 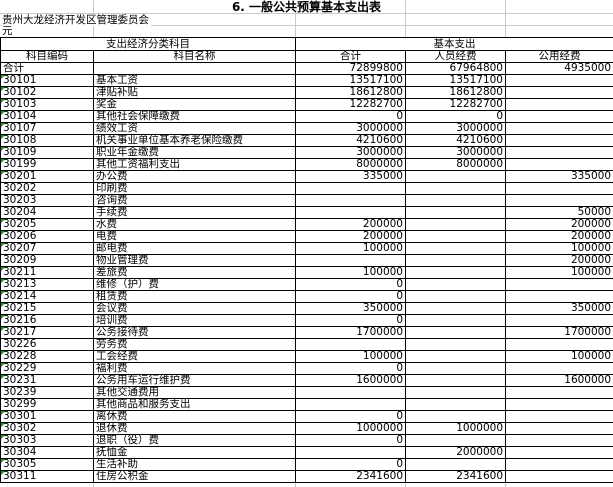 What do you see at coordinates (47, 212) in the screenshot?
I see `code-cell: 30204` at bounding box center [47, 212].